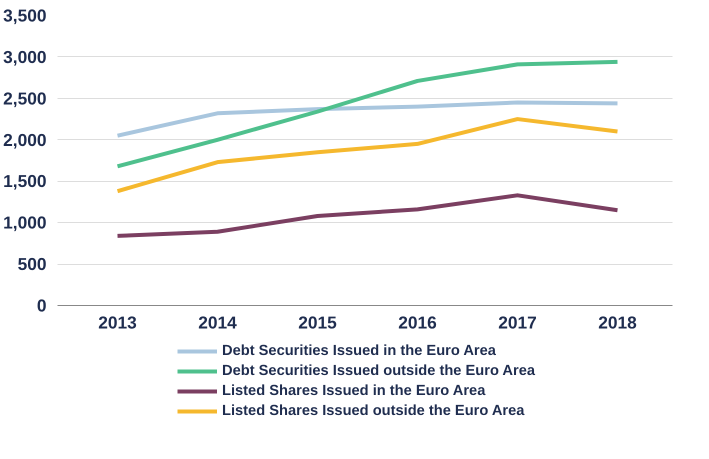 This screenshot has width=709, height=459. Describe the element at coordinates (359, 351) in the screenshot. I see `legend-label: Debt Securities Issued in the Euro Area` at that location.